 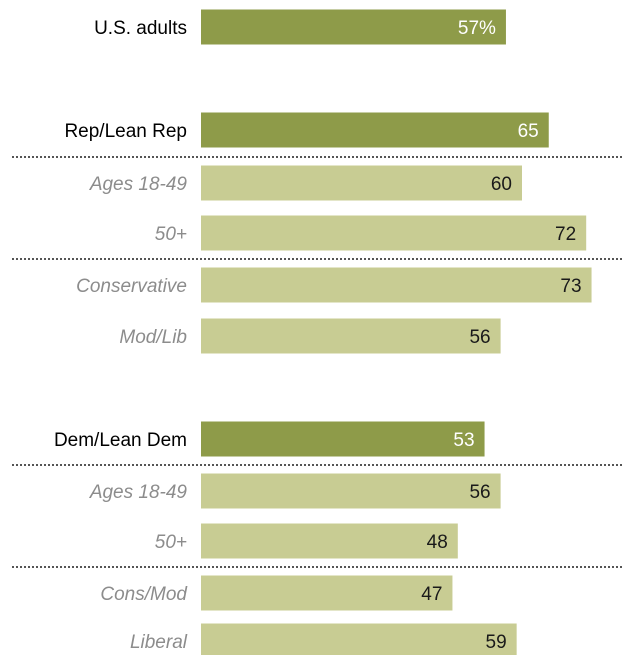 I want to click on category-label: Liberal, so click(x=159, y=642).